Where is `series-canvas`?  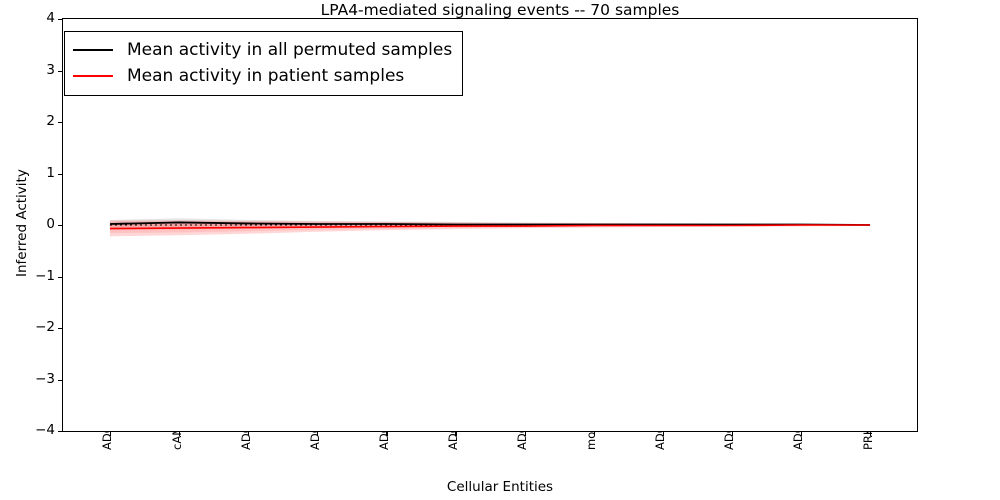
series-canvas is located at coordinates (490, 227).